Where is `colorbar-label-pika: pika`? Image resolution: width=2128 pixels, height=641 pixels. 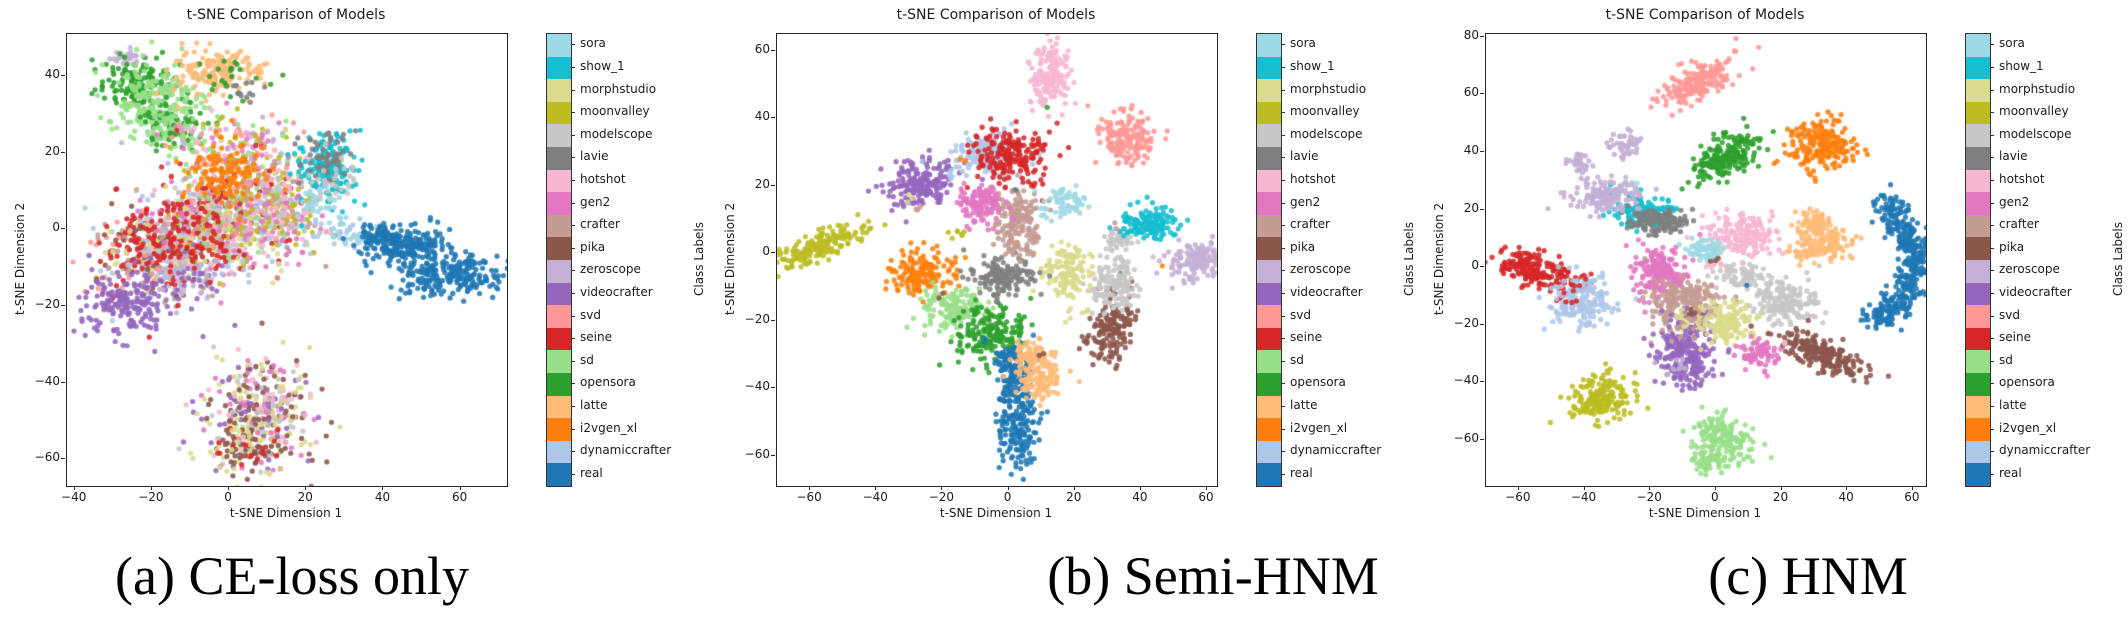
colorbar-label-pika: pika is located at coordinates (593, 246).